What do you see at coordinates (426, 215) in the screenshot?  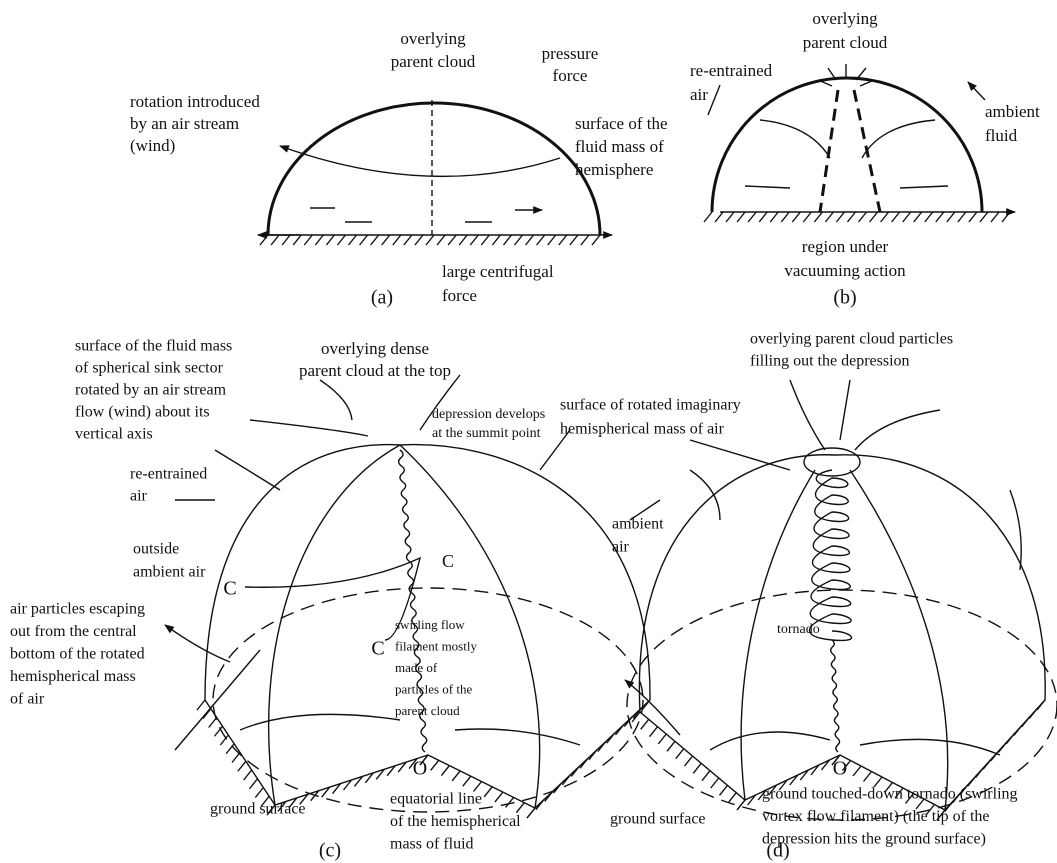 I see `centrifugal-arrows` at bounding box center [426, 215].